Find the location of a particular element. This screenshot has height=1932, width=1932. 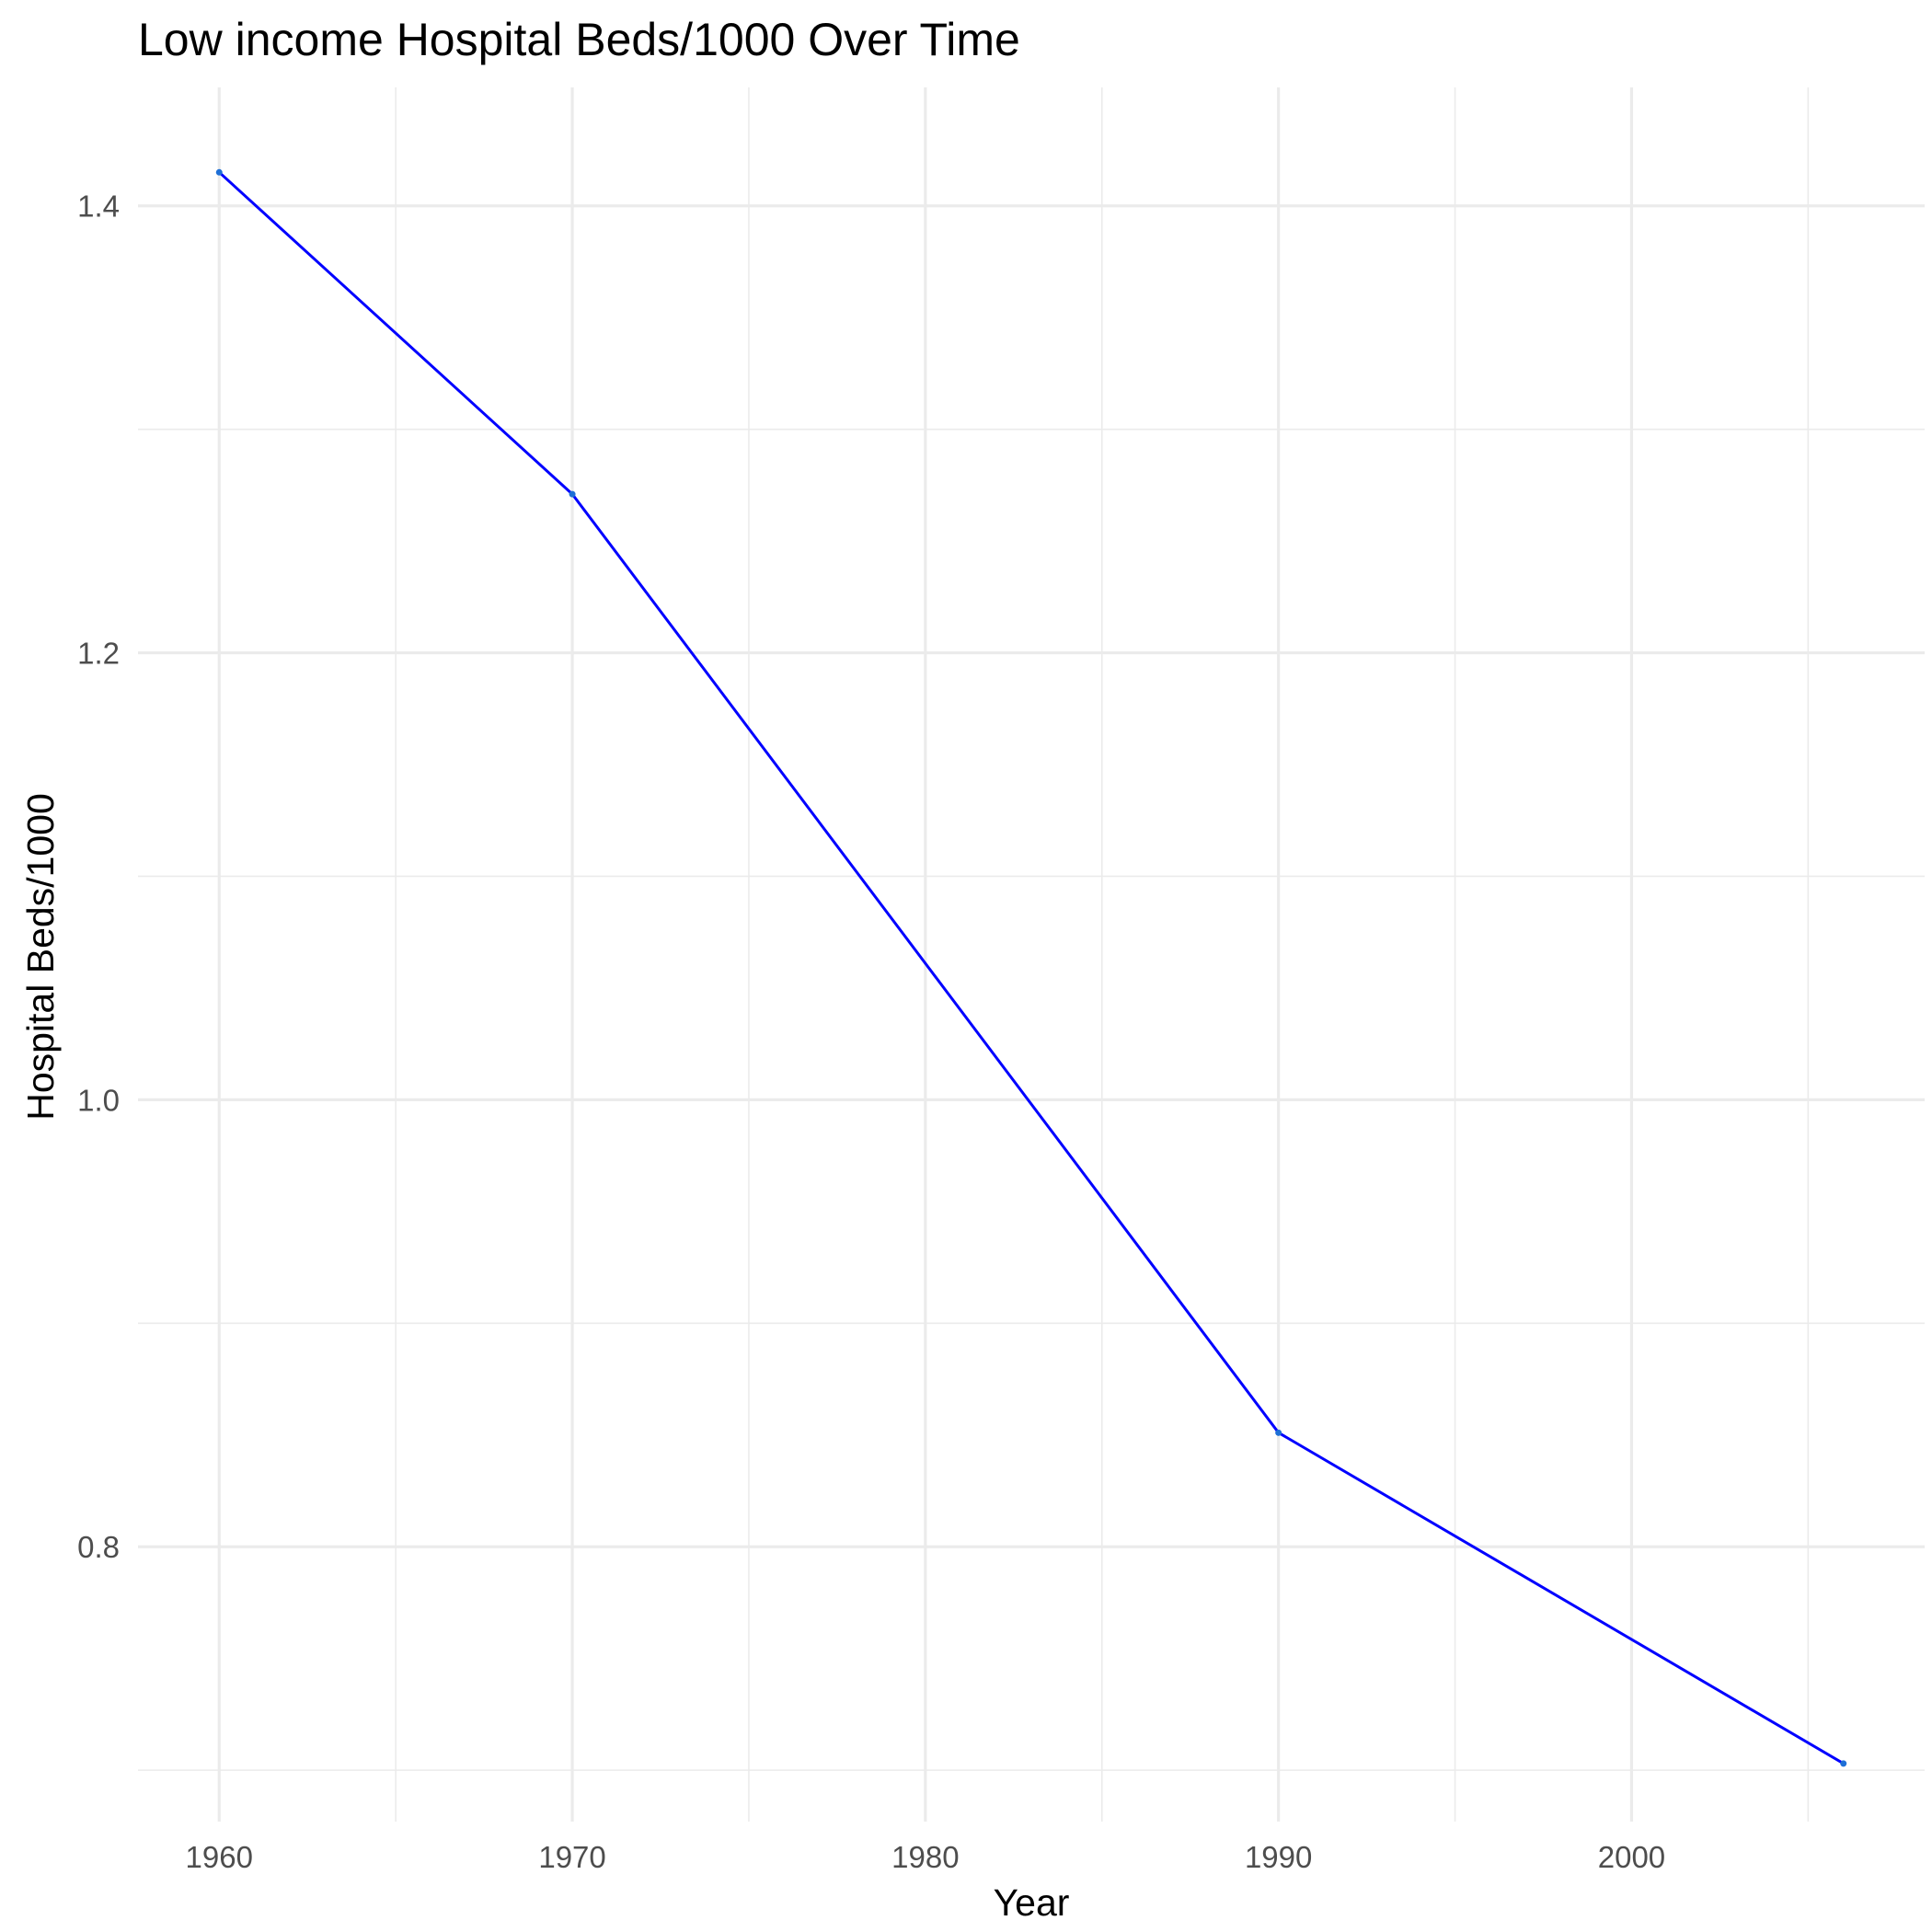

x-tick-label: 1970 is located at coordinates (571, 1857).